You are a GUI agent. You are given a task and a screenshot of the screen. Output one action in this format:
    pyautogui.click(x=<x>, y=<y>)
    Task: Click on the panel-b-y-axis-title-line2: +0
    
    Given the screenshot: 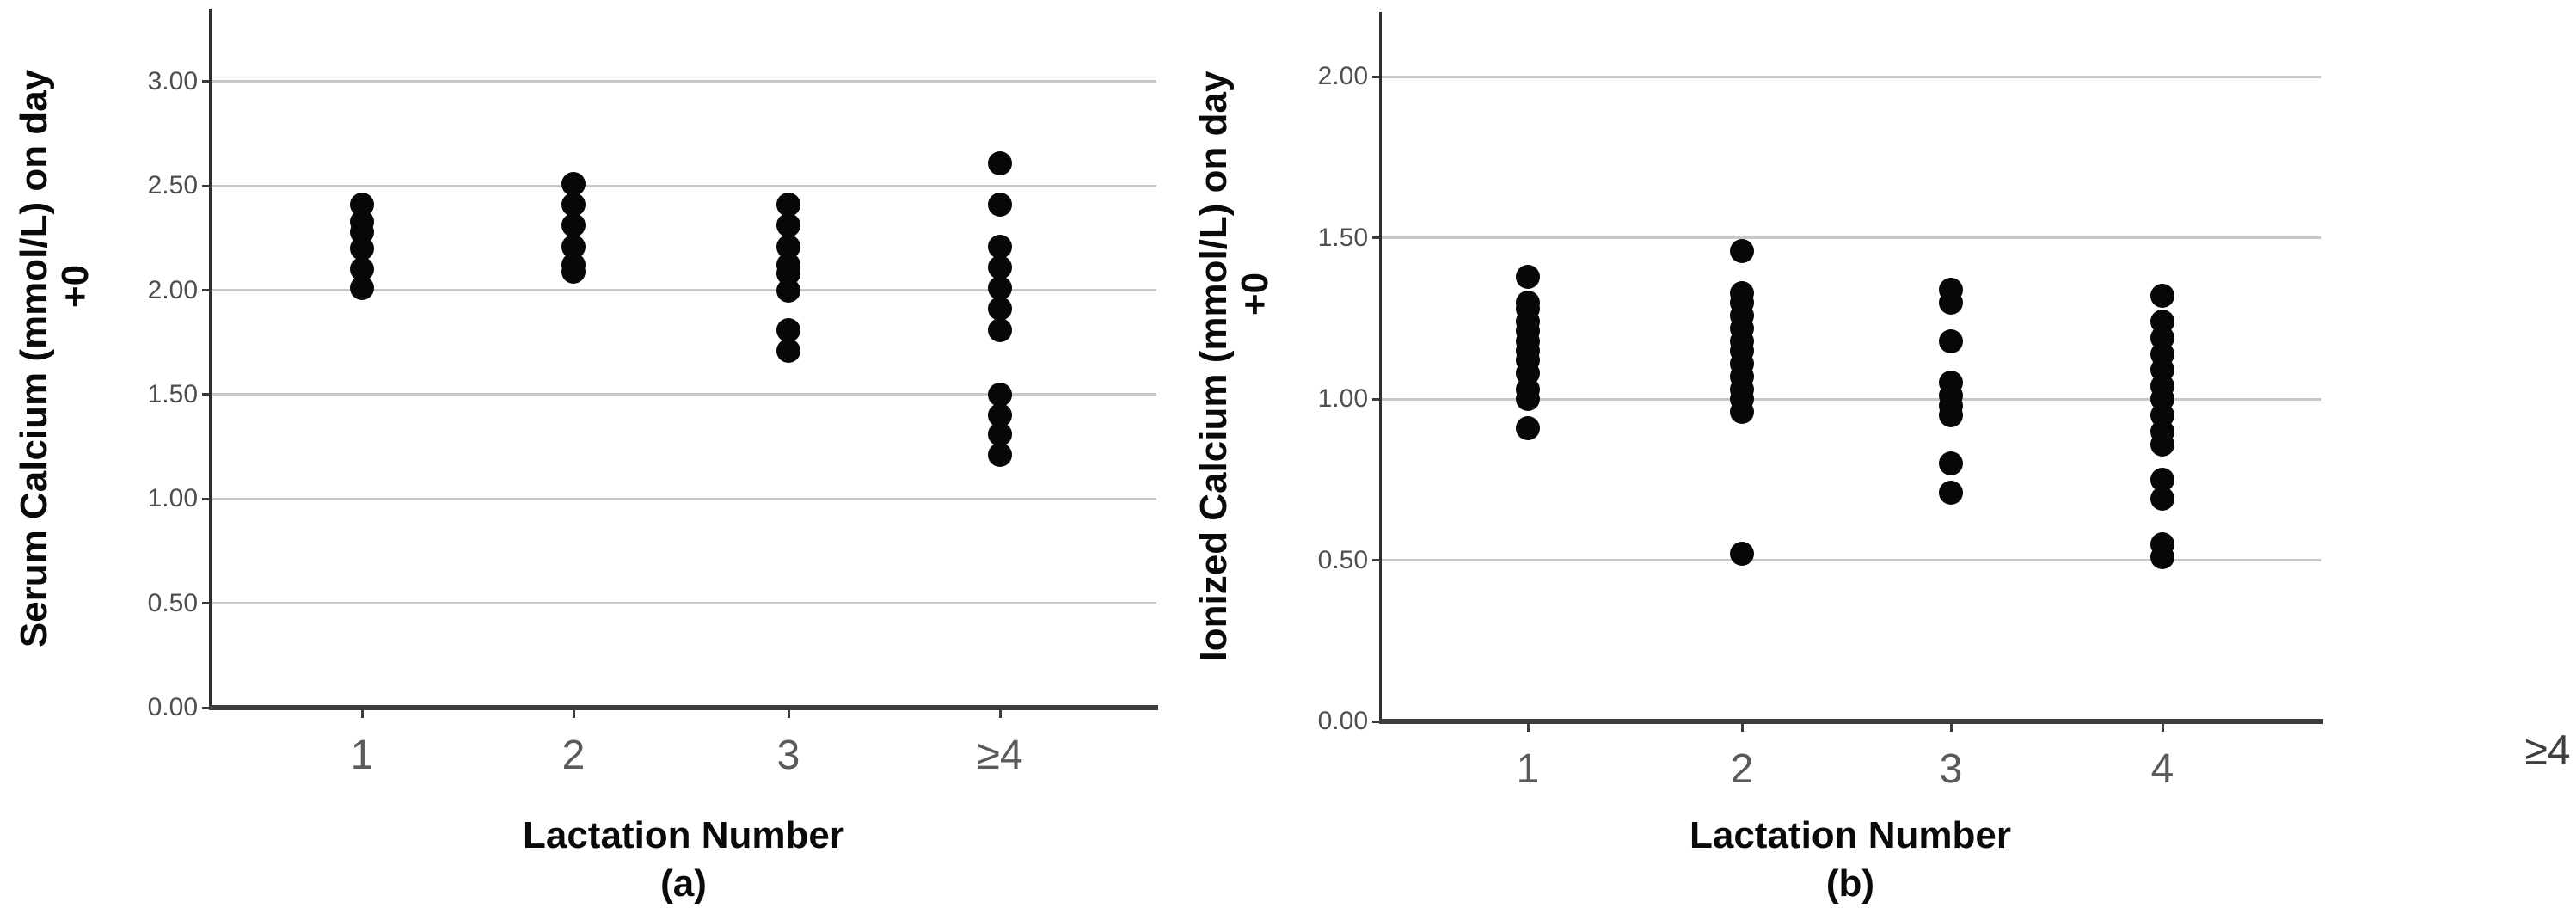 What is the action you would take?
    pyautogui.click(x=1255, y=294)
    